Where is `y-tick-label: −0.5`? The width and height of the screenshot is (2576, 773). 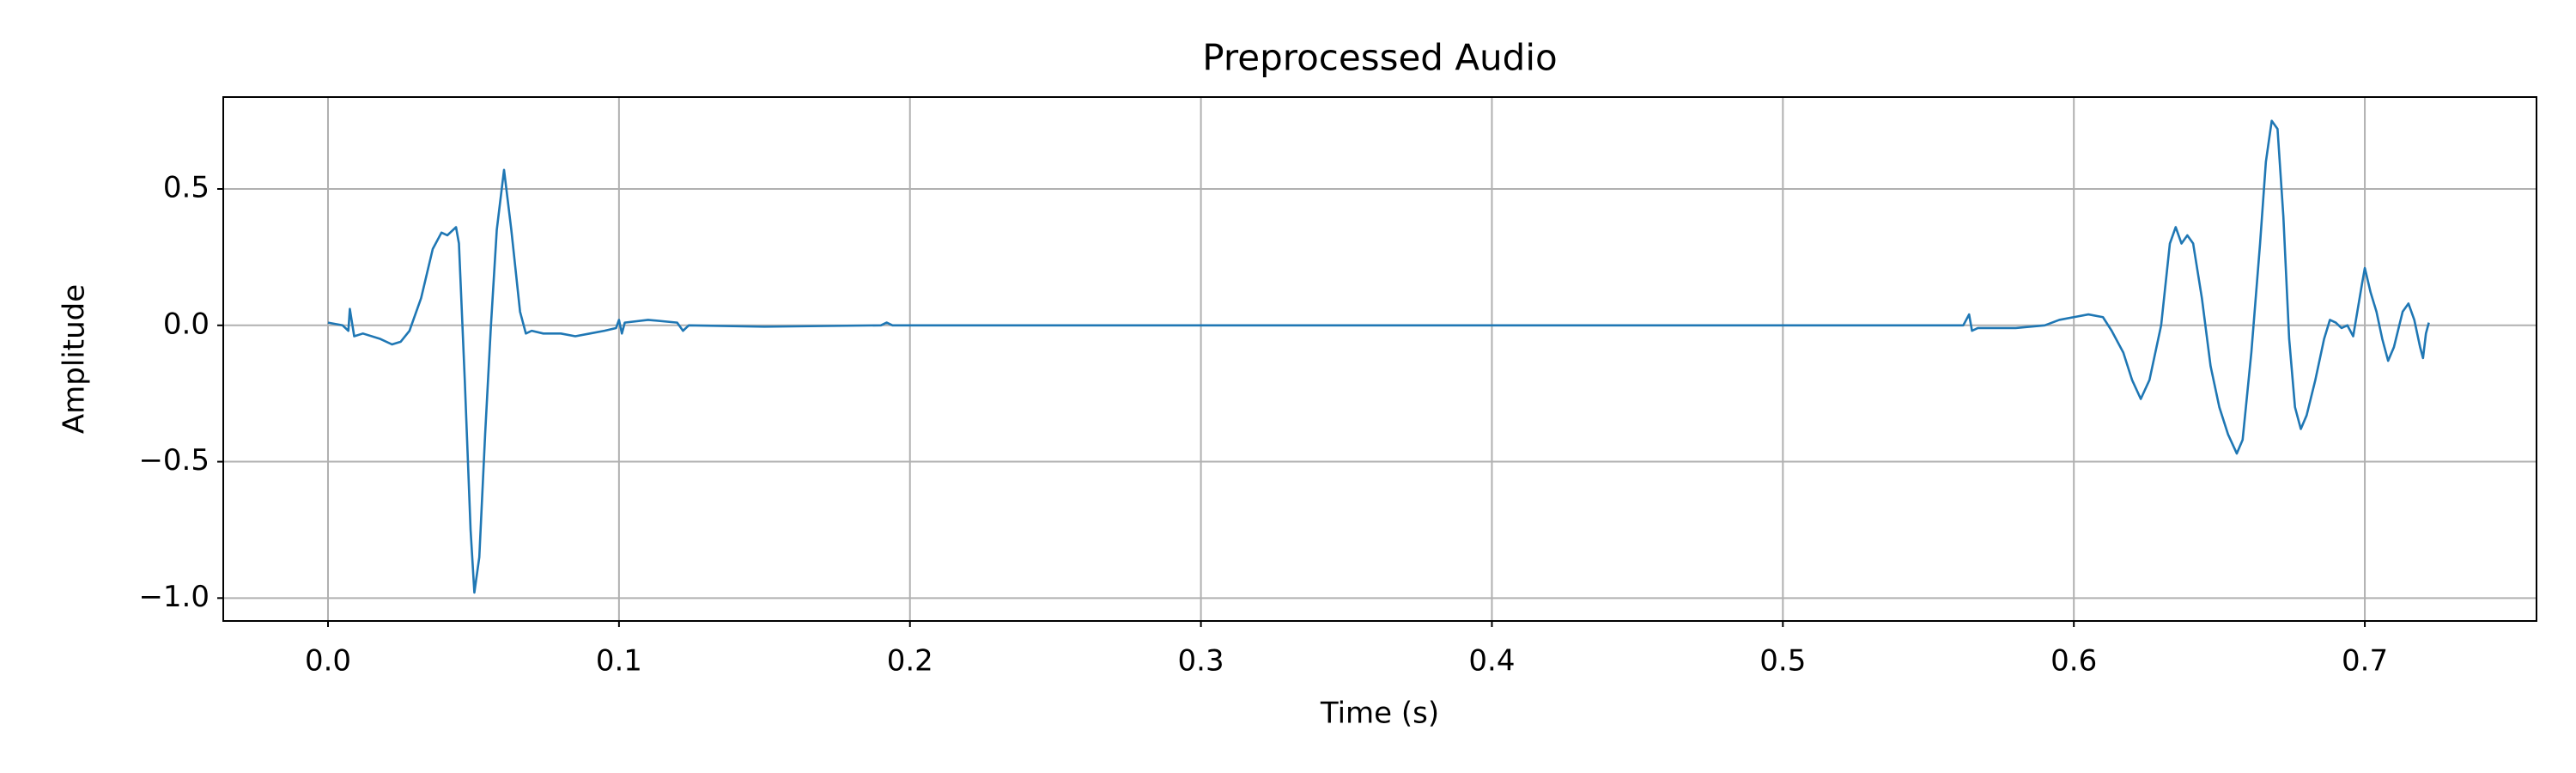
y-tick-label: −0.5 is located at coordinates (174, 461).